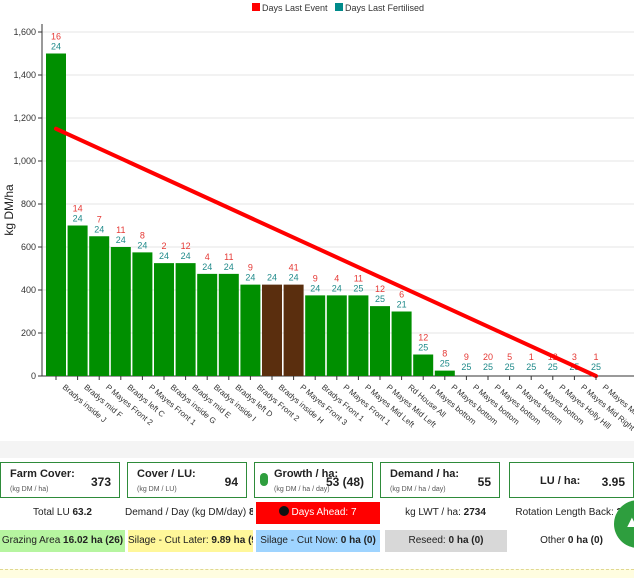 The height and width of the screenshot is (578, 634). Describe the element at coordinates (250, 512) in the screenshot. I see `demand-day-value: 876` at that location.